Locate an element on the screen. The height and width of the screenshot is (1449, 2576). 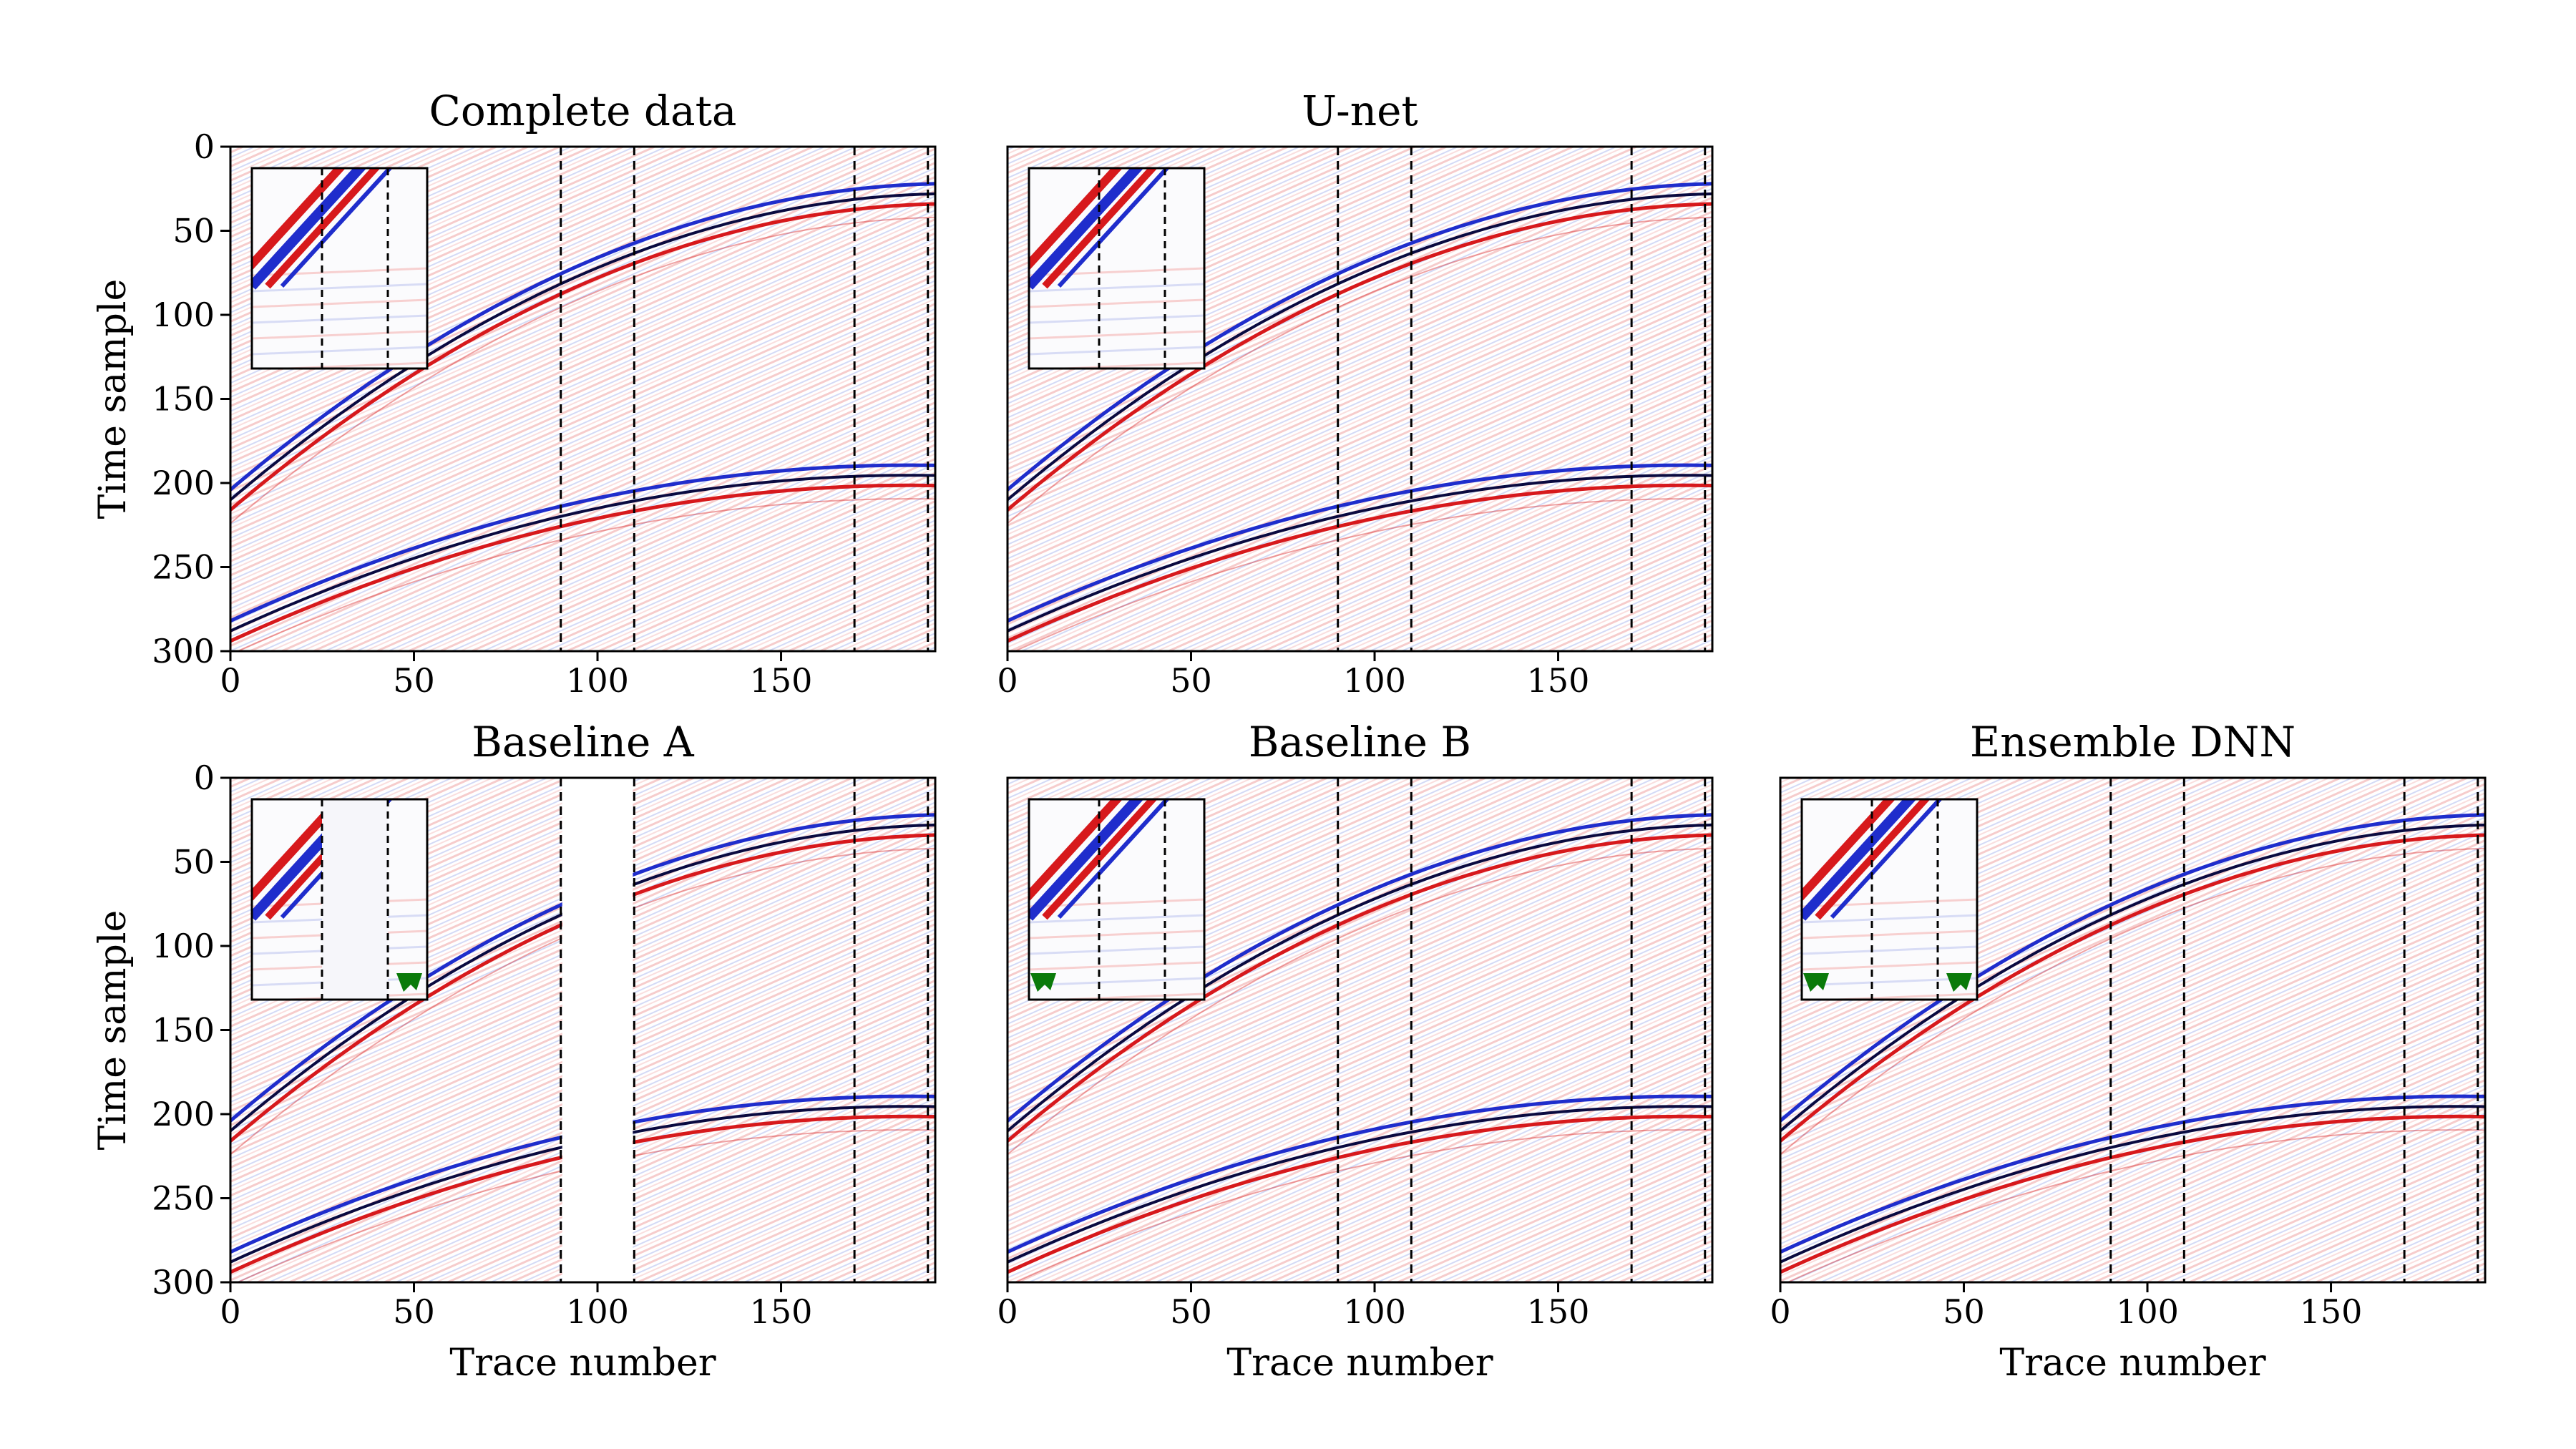
panel-title: Ensemble DNN is located at coordinates (2133, 742).